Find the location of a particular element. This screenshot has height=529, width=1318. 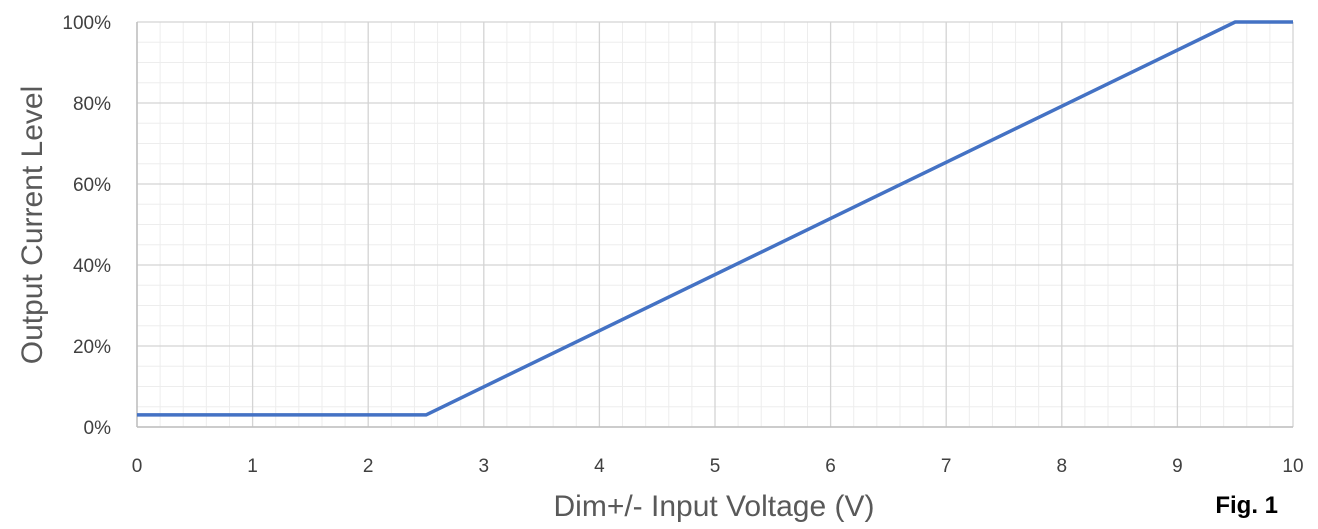

x-axis-title: Dim+/- Input Voltage (V) is located at coordinates (714, 506).